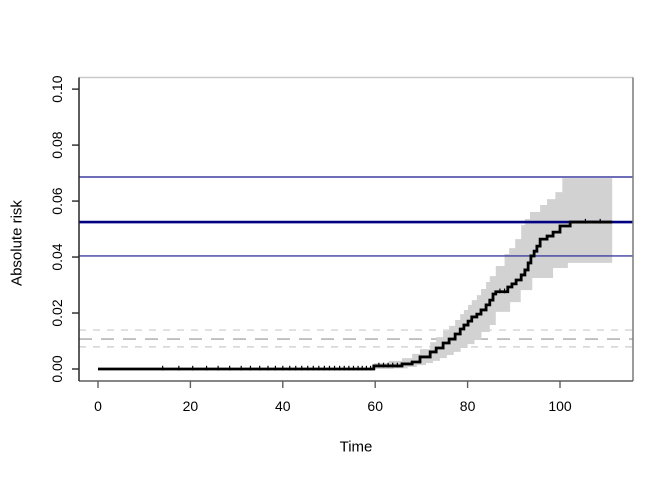 Image resolution: width=672 pixels, height=480 pixels. What do you see at coordinates (57, 368) in the screenshot?
I see `y-tick-label: 0.00` at bounding box center [57, 368].